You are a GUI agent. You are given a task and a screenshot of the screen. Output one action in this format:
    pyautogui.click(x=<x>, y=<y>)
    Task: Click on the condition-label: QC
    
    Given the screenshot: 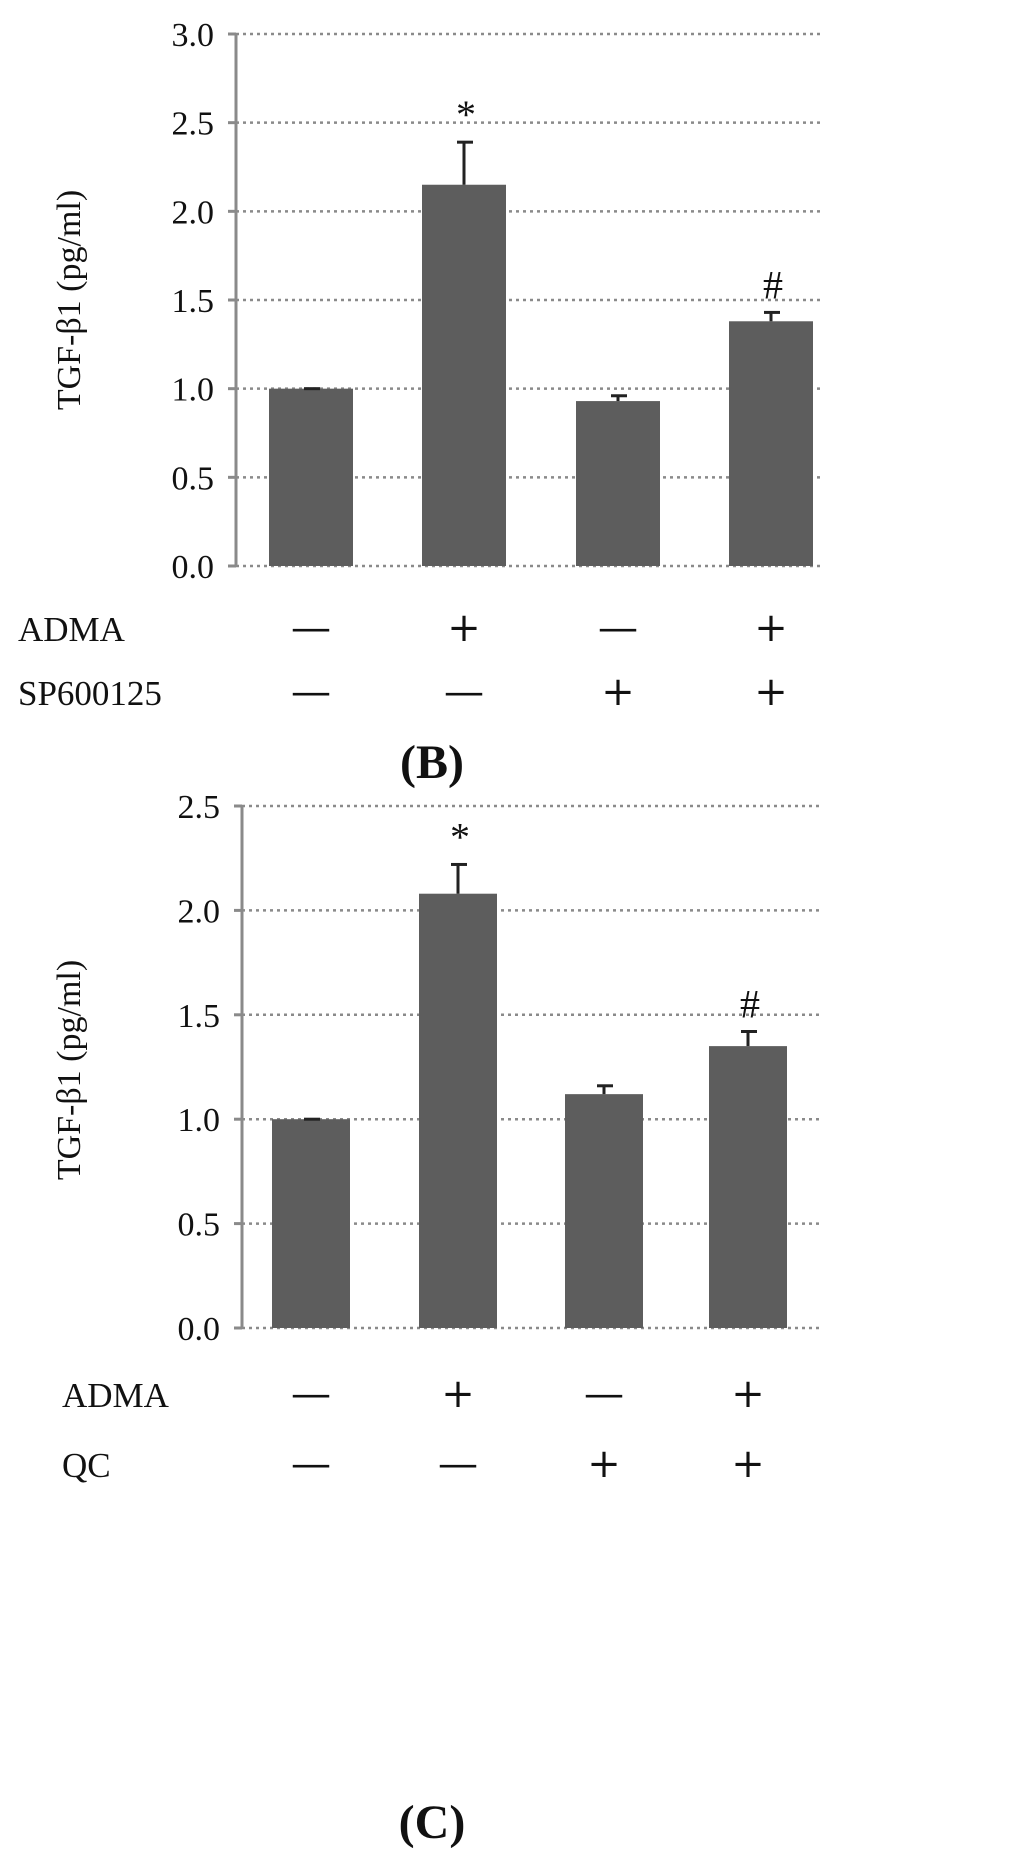 What is the action you would take?
    pyautogui.click(x=86, y=1465)
    